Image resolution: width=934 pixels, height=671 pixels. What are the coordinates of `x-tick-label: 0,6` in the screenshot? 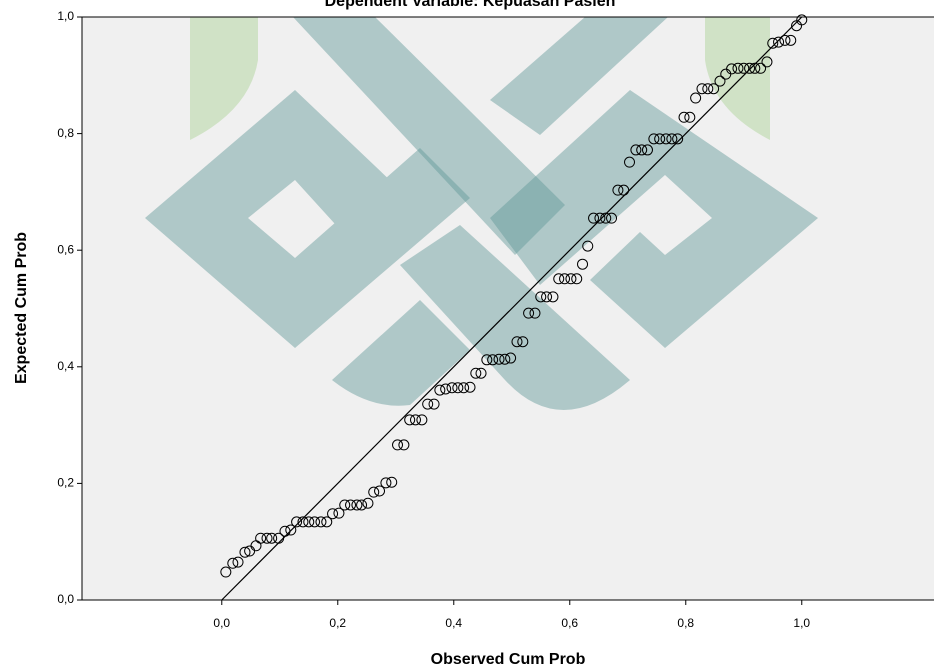 It's located at (569, 623).